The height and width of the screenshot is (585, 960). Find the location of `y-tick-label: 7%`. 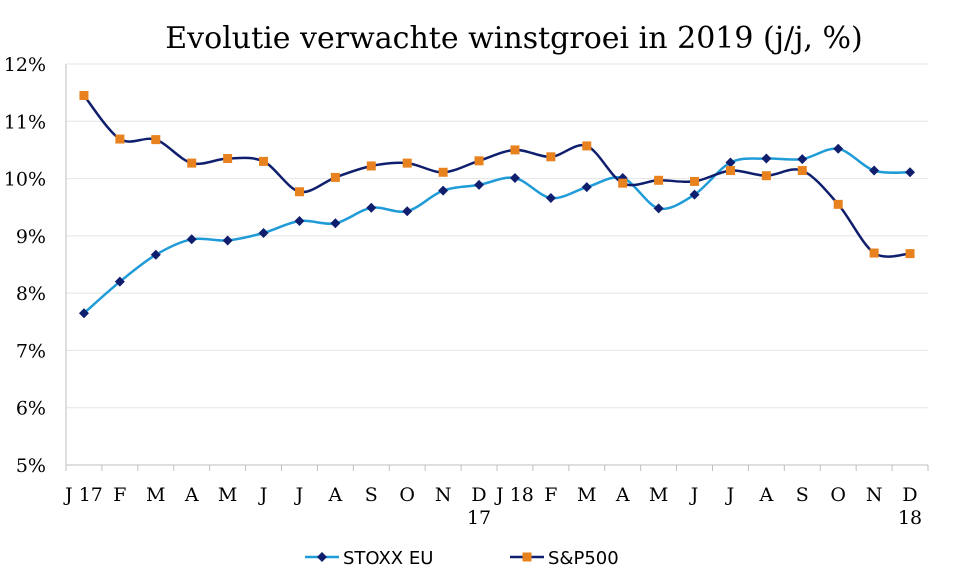

y-tick-label: 7% is located at coordinates (31, 351).